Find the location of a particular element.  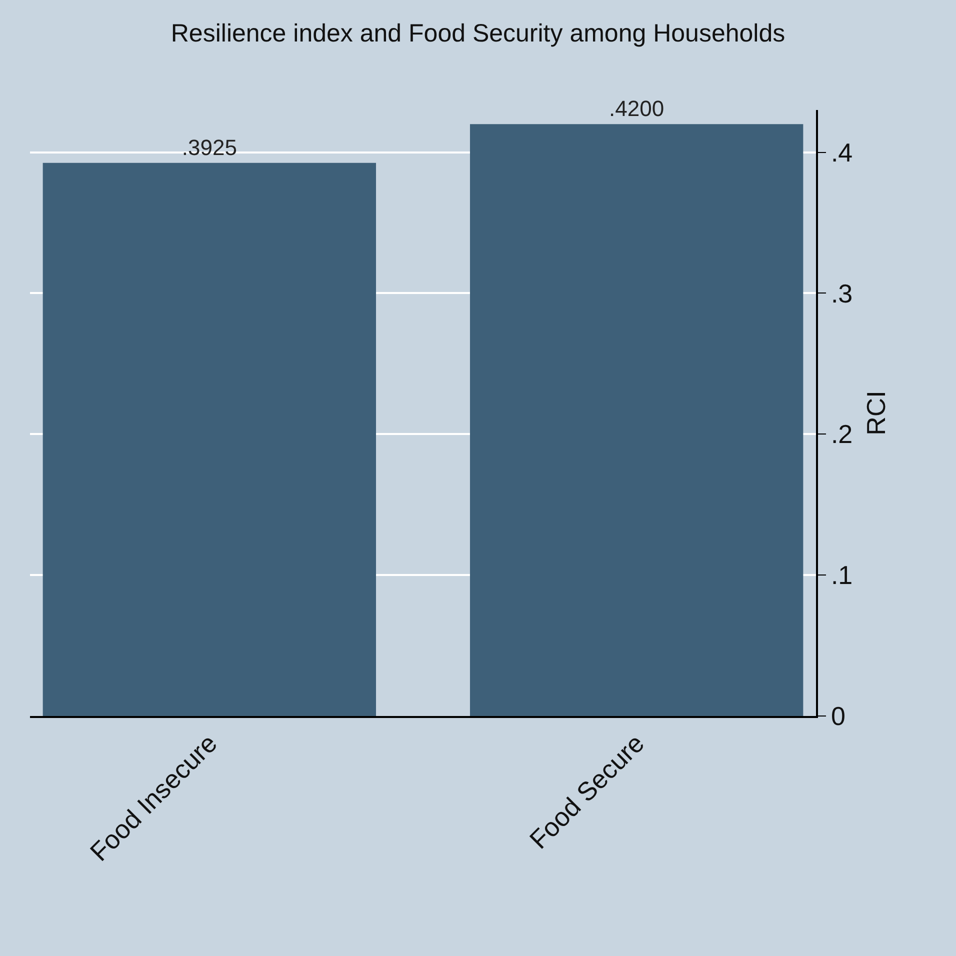

y-tick-label: .3 is located at coordinates (841, 293).